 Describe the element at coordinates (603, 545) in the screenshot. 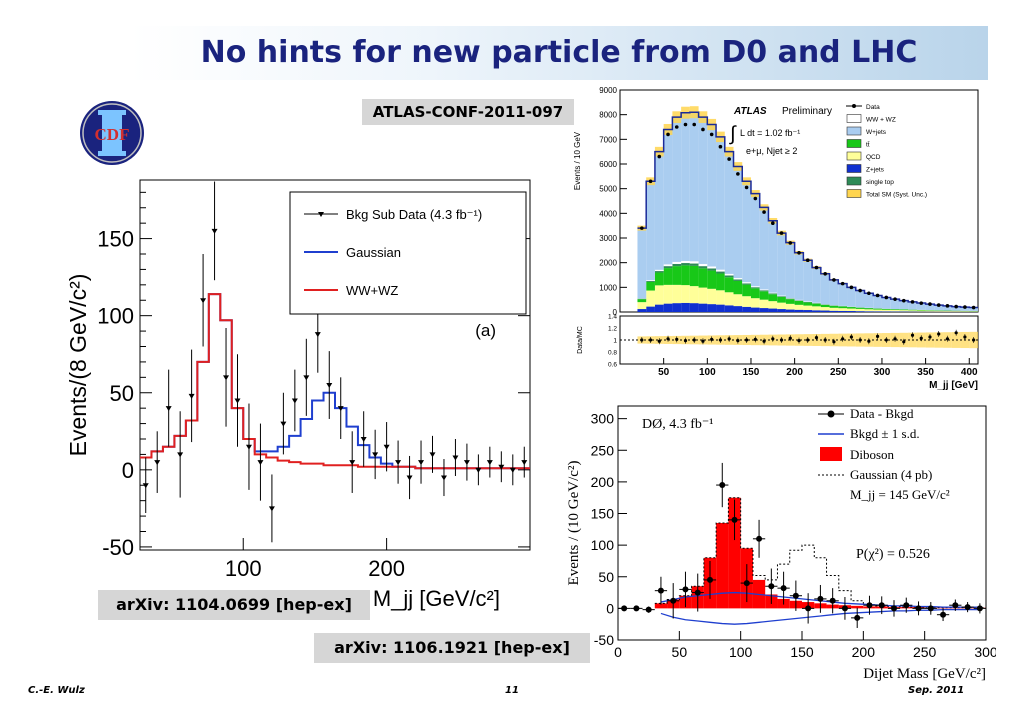

I see `d0-ytick-label: 100` at that location.